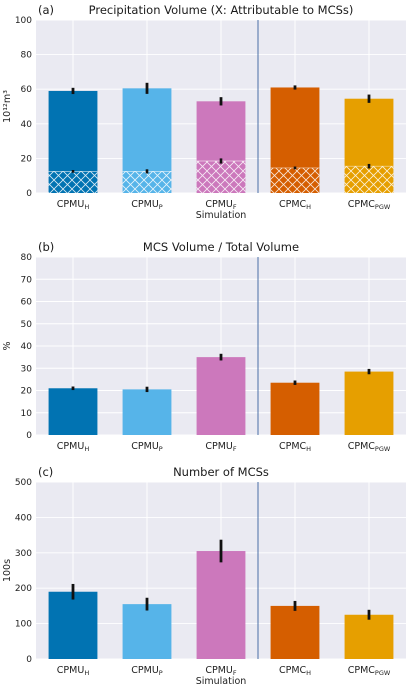  What do you see at coordinates (221, 247) in the screenshot?
I see `chart-title: MCS Volume / Total Volume` at bounding box center [221, 247].